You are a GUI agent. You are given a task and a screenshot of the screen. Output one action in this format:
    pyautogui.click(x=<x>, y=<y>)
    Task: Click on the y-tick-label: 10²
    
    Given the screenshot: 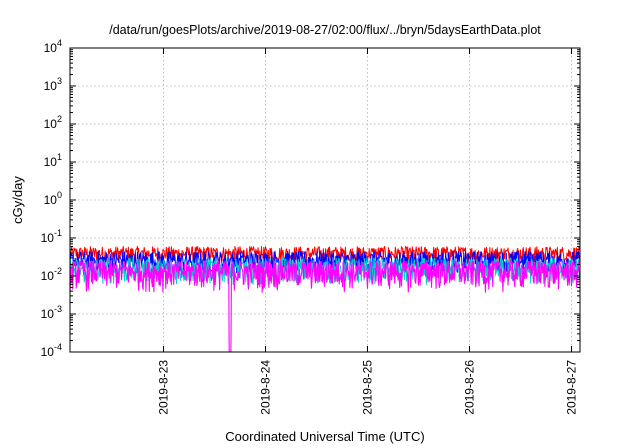 What is the action you would take?
    pyautogui.click(x=53, y=122)
    